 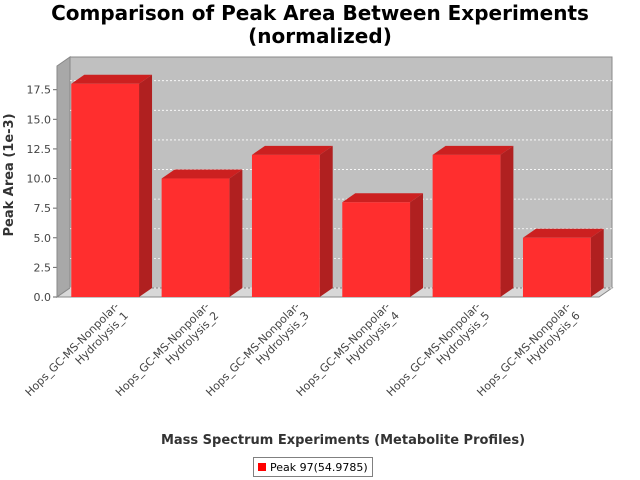 I want to click on x-tick-label: Hops_GC-MS-Nonpolar-Hydrolysis_6, so click(x=528, y=354).